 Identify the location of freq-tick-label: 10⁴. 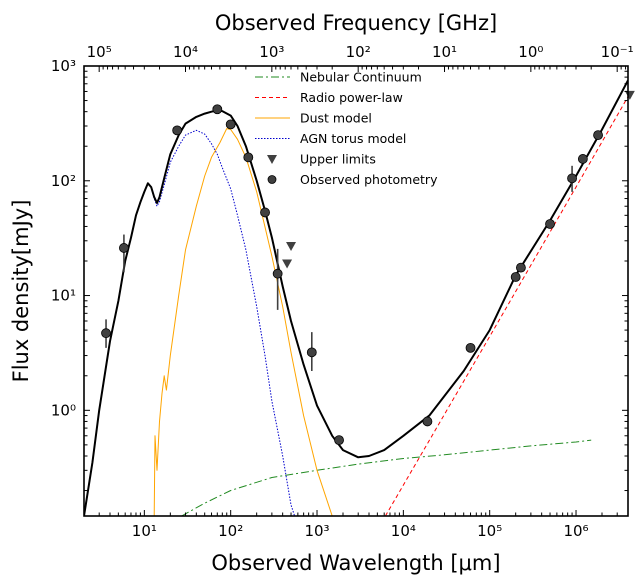
(185, 52).